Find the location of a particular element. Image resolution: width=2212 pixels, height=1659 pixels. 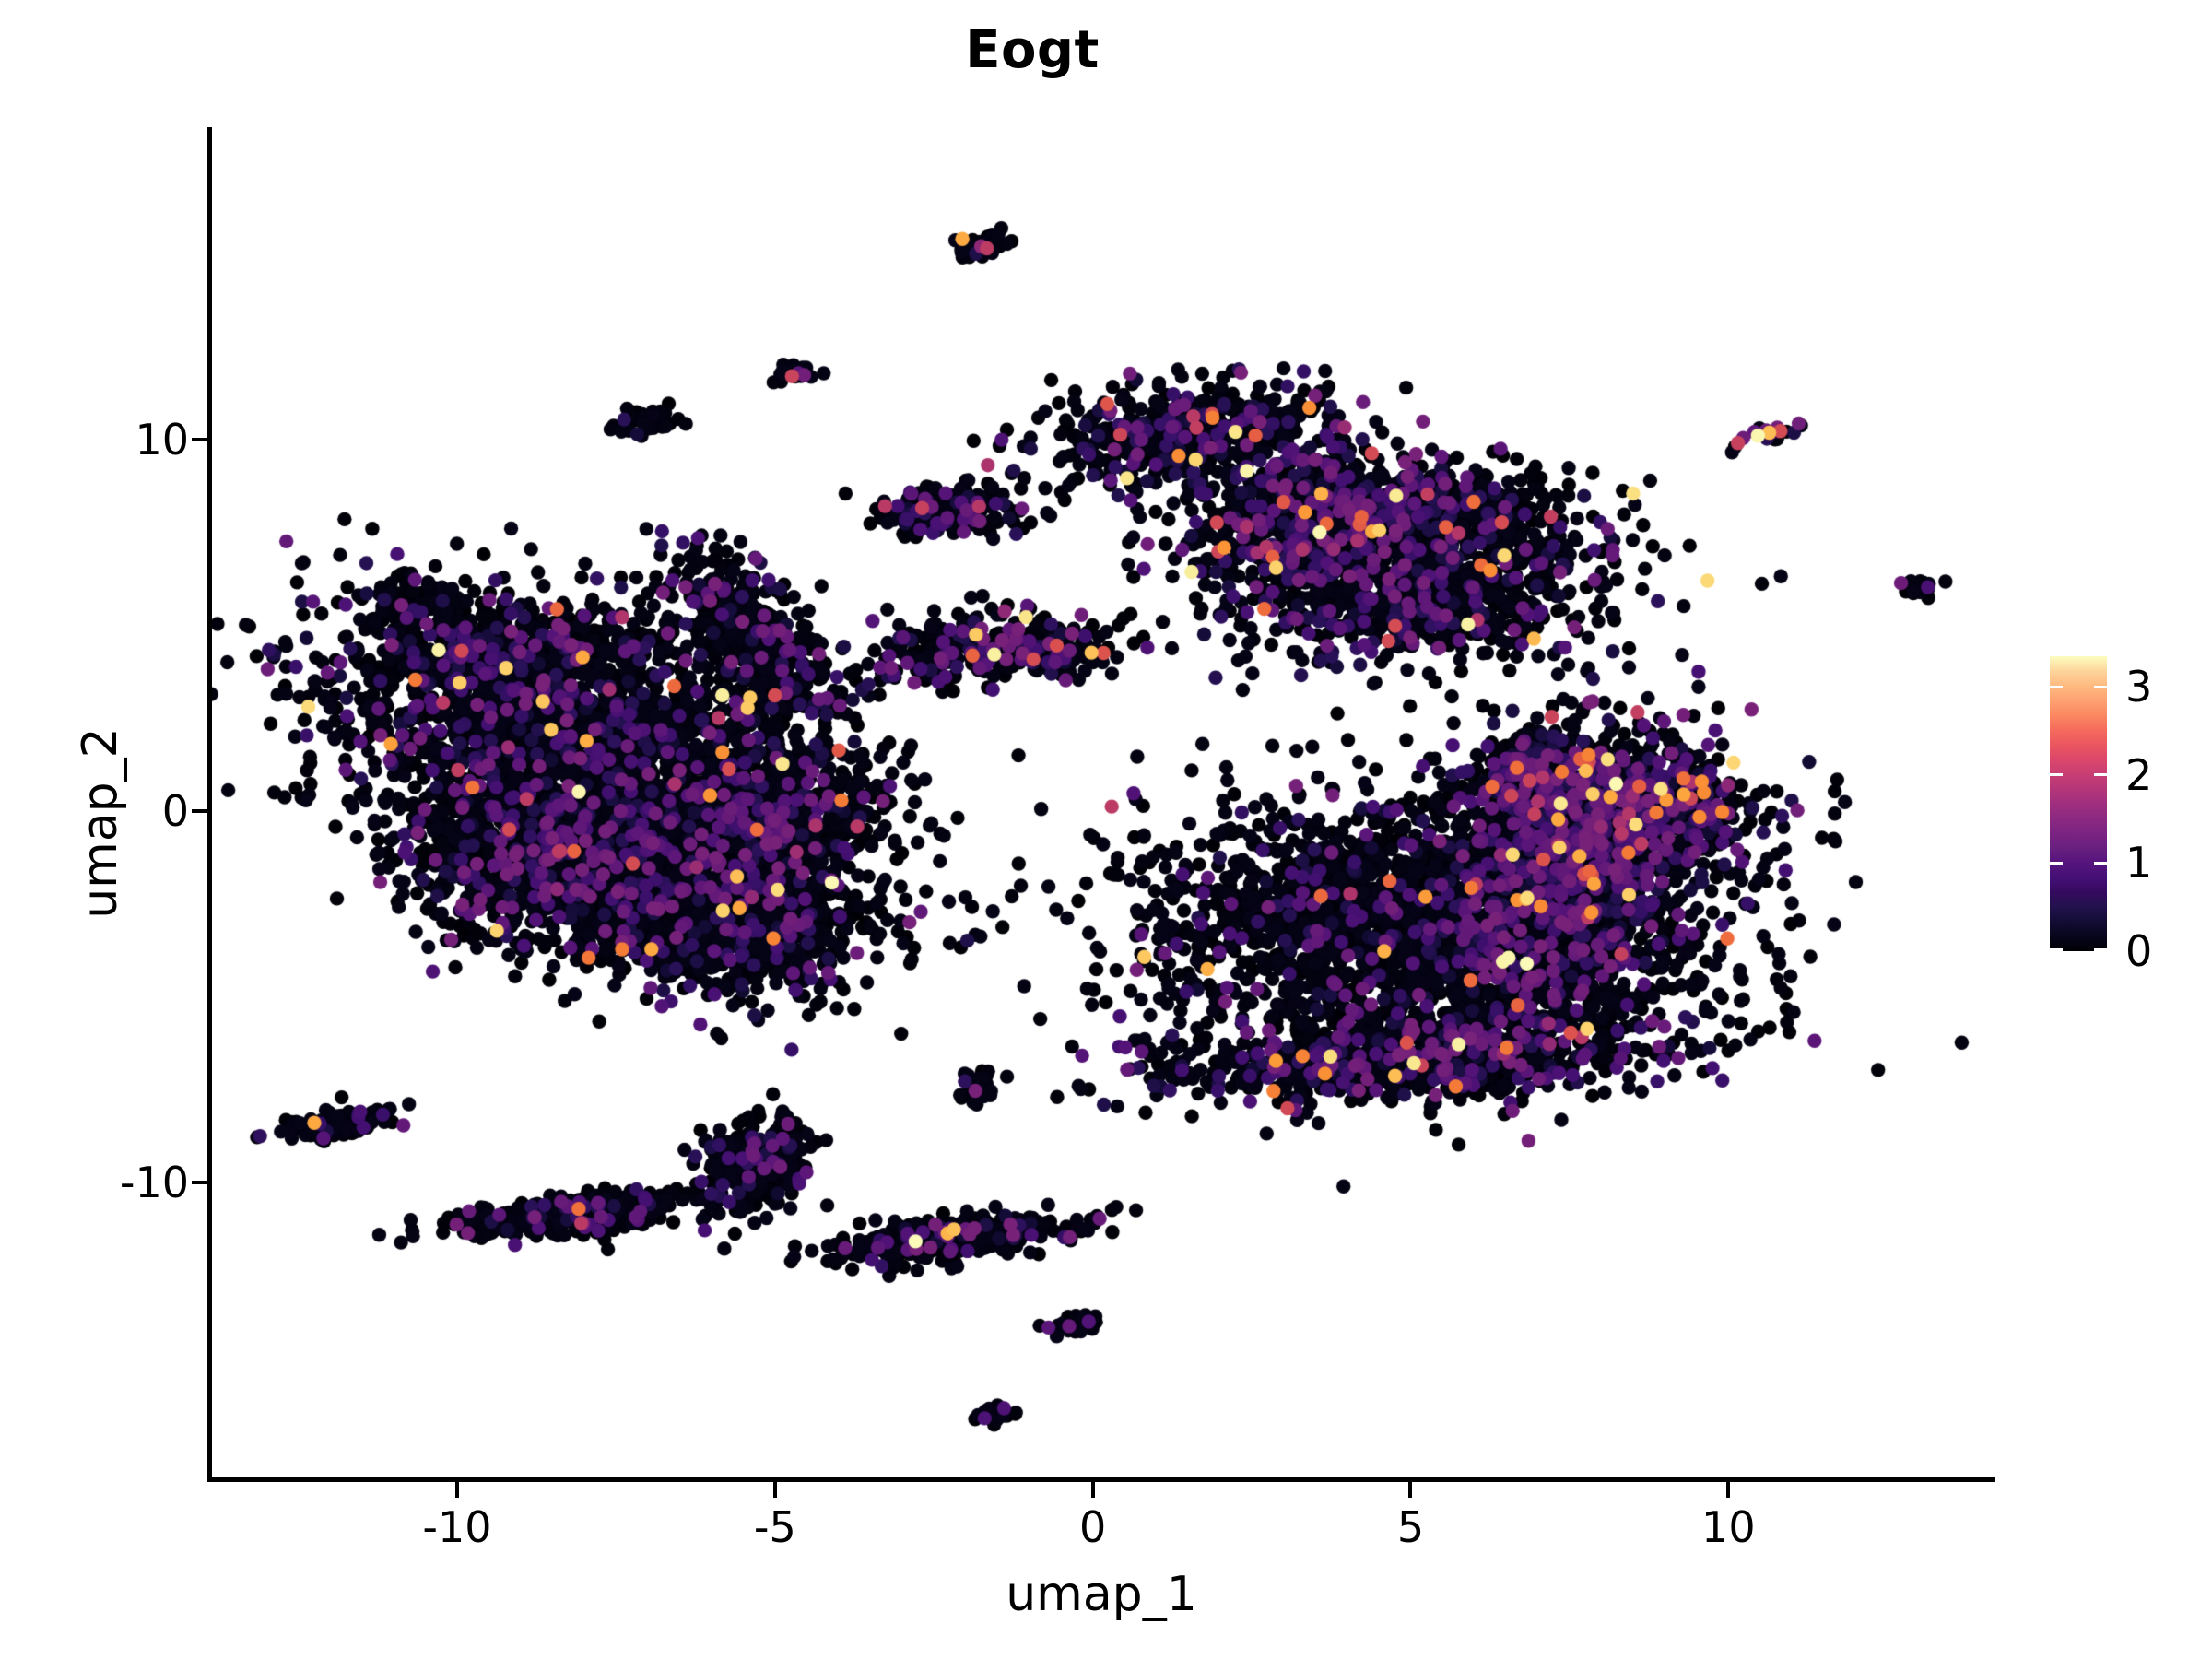

y-tick-label: 10 is located at coordinates (162, 439).